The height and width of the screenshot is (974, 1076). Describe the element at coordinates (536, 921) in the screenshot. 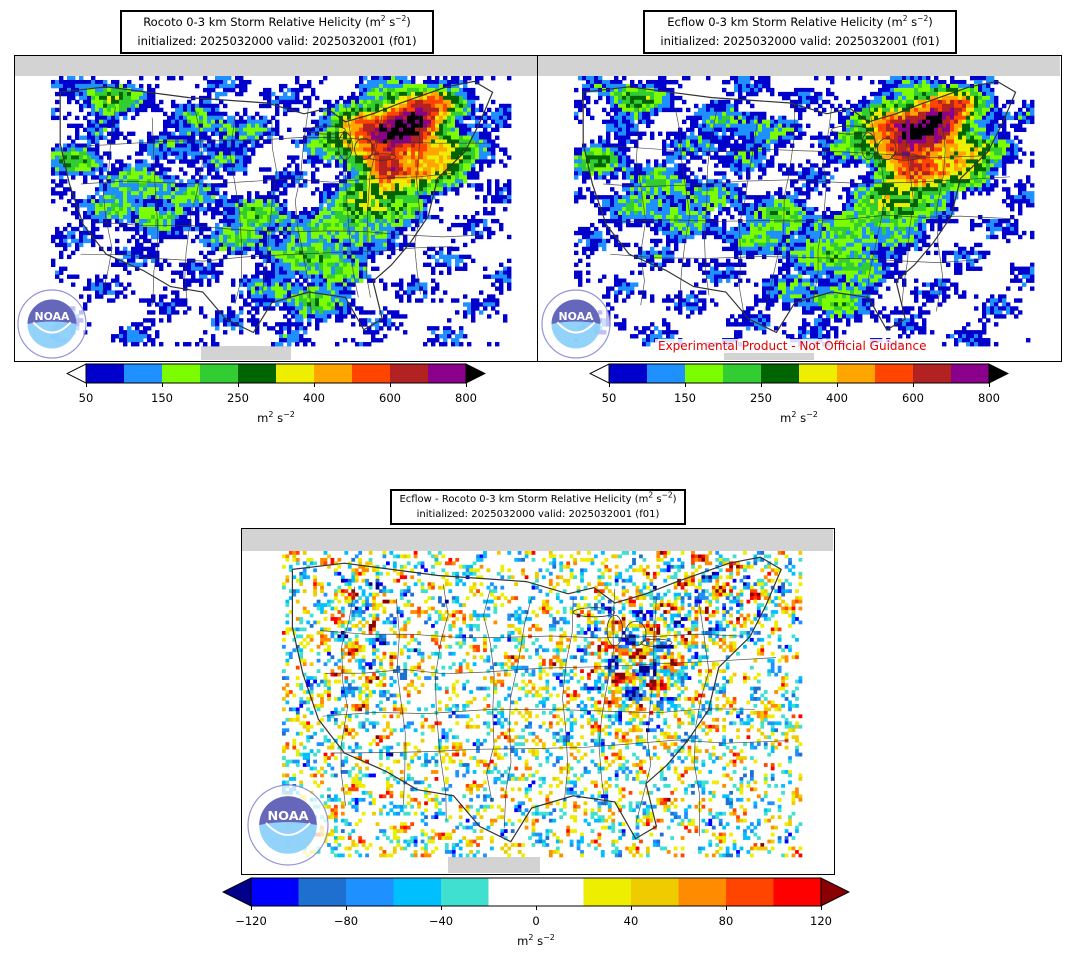

I see `colorbar-tick-label: 0` at that location.